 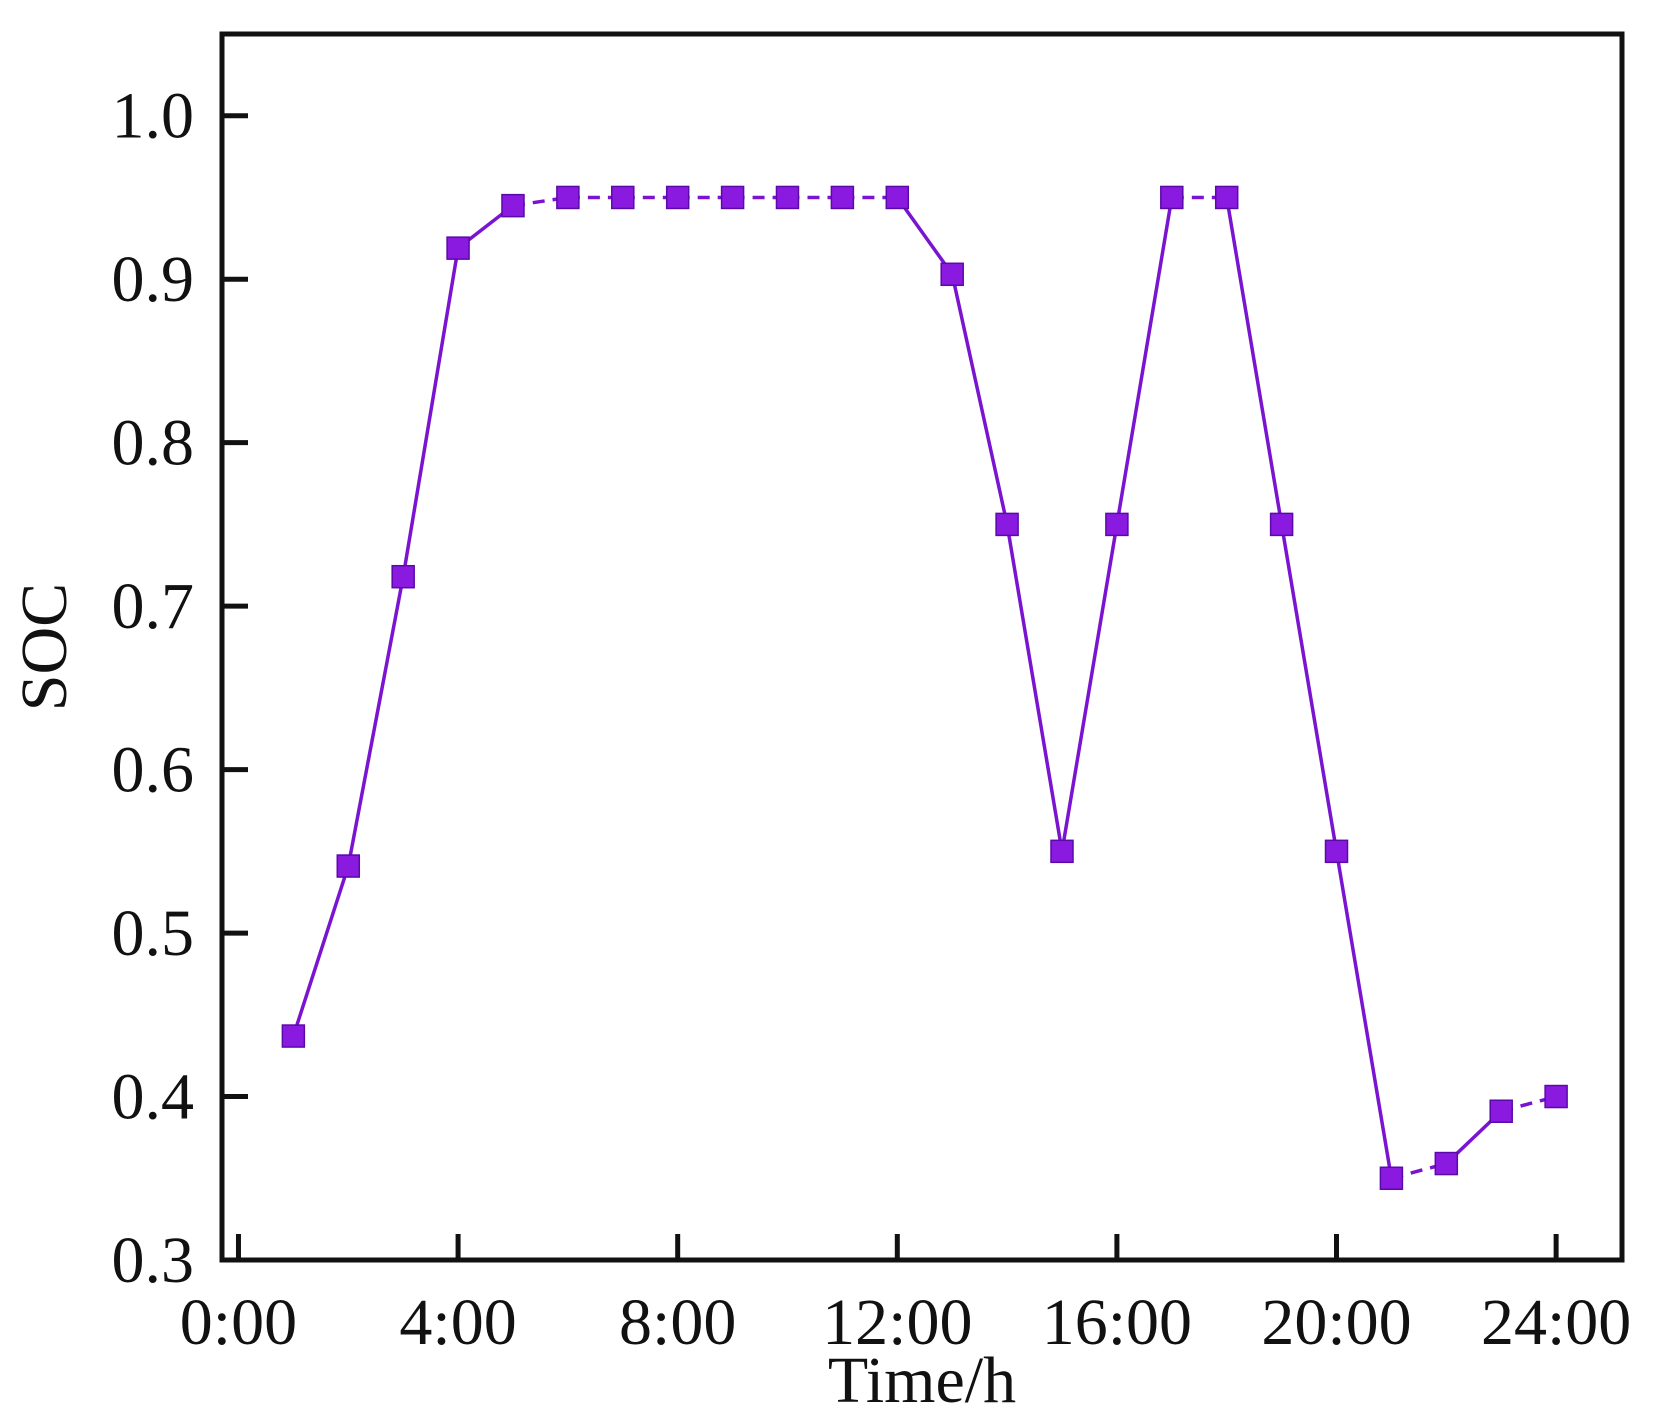 I want to click on x-axis-title: Time/h, so click(x=922, y=1380).